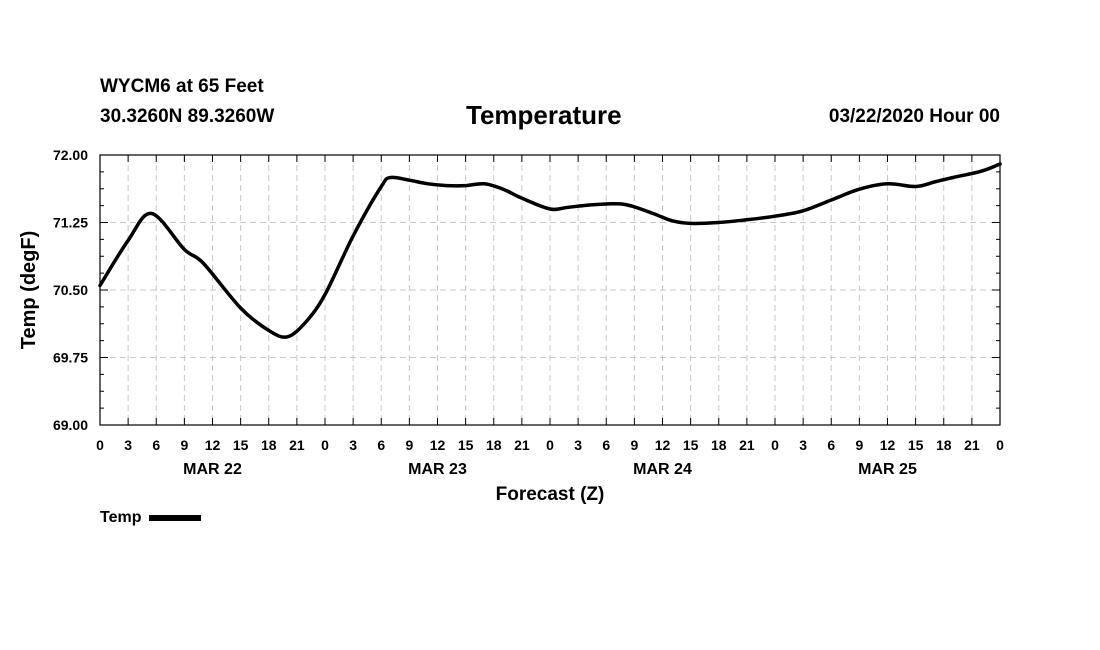  I want to click on y-tick-label: 71.25, so click(70, 223).